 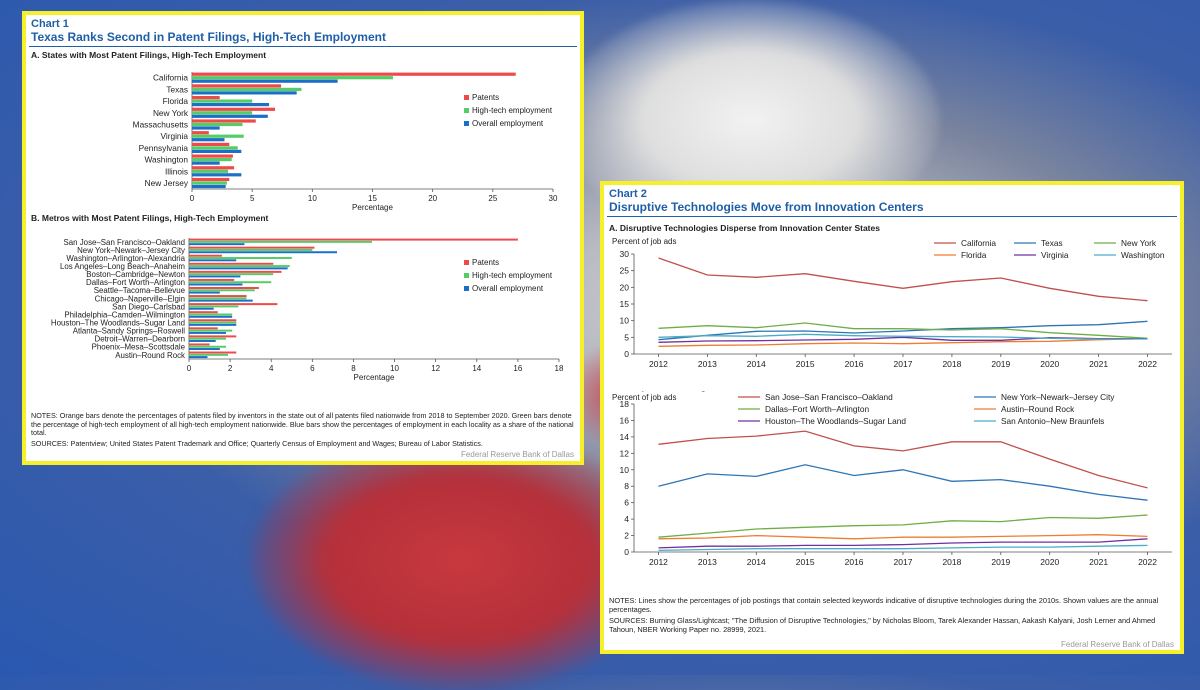 I want to click on bar-high-tech-employment-philadelphia-camden-wilmington, so click(x=211, y=314).